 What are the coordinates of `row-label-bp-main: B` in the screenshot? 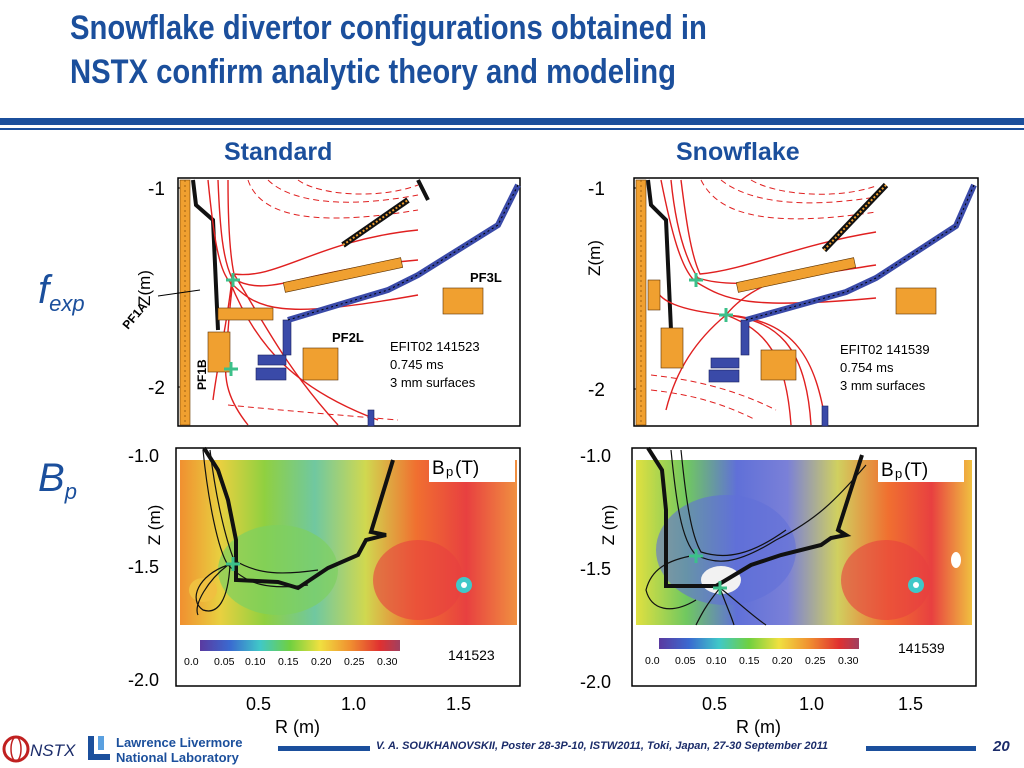 It's located at (51, 478).